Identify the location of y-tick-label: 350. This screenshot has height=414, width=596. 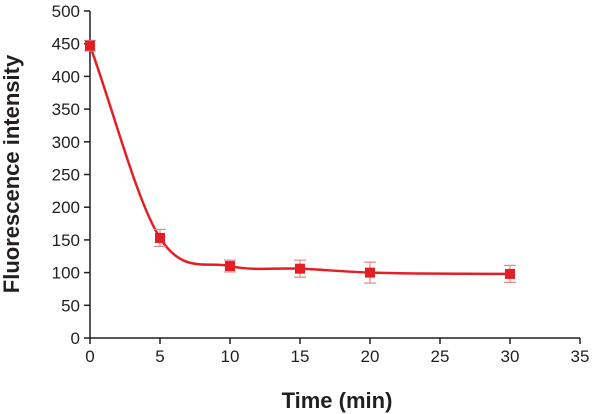
(66, 109).